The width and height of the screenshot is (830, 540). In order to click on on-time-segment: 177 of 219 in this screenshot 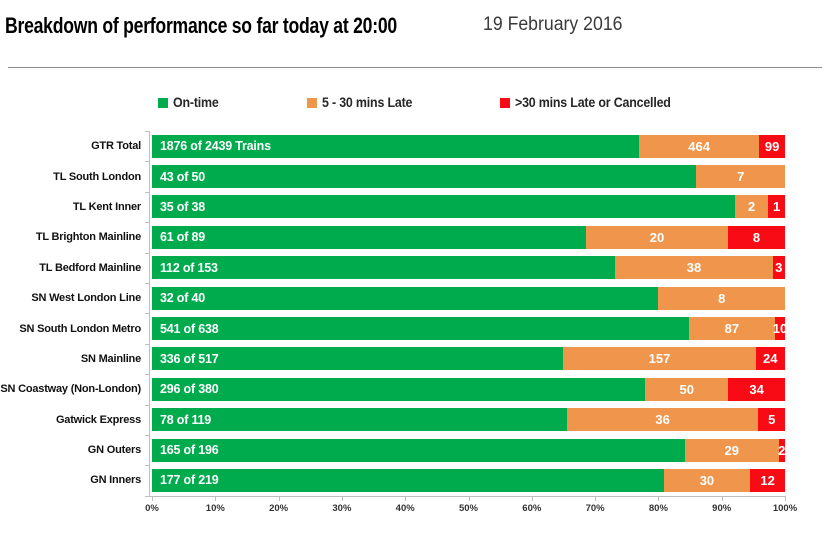, I will do `click(408, 480)`.